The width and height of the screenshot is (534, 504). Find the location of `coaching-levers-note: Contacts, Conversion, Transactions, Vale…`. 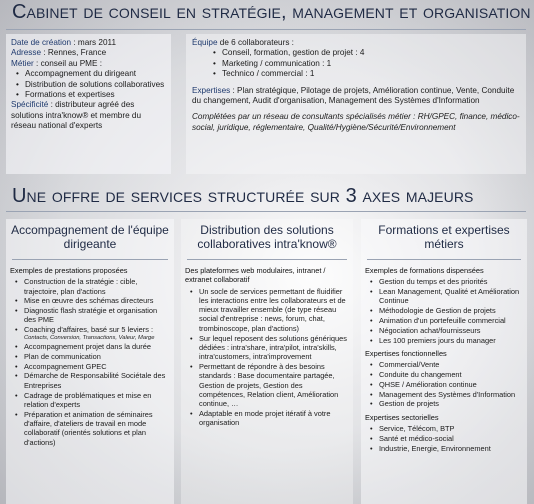

coaching-levers-note: Contacts, Conversion, Transactions, Vale… is located at coordinates (89, 337).